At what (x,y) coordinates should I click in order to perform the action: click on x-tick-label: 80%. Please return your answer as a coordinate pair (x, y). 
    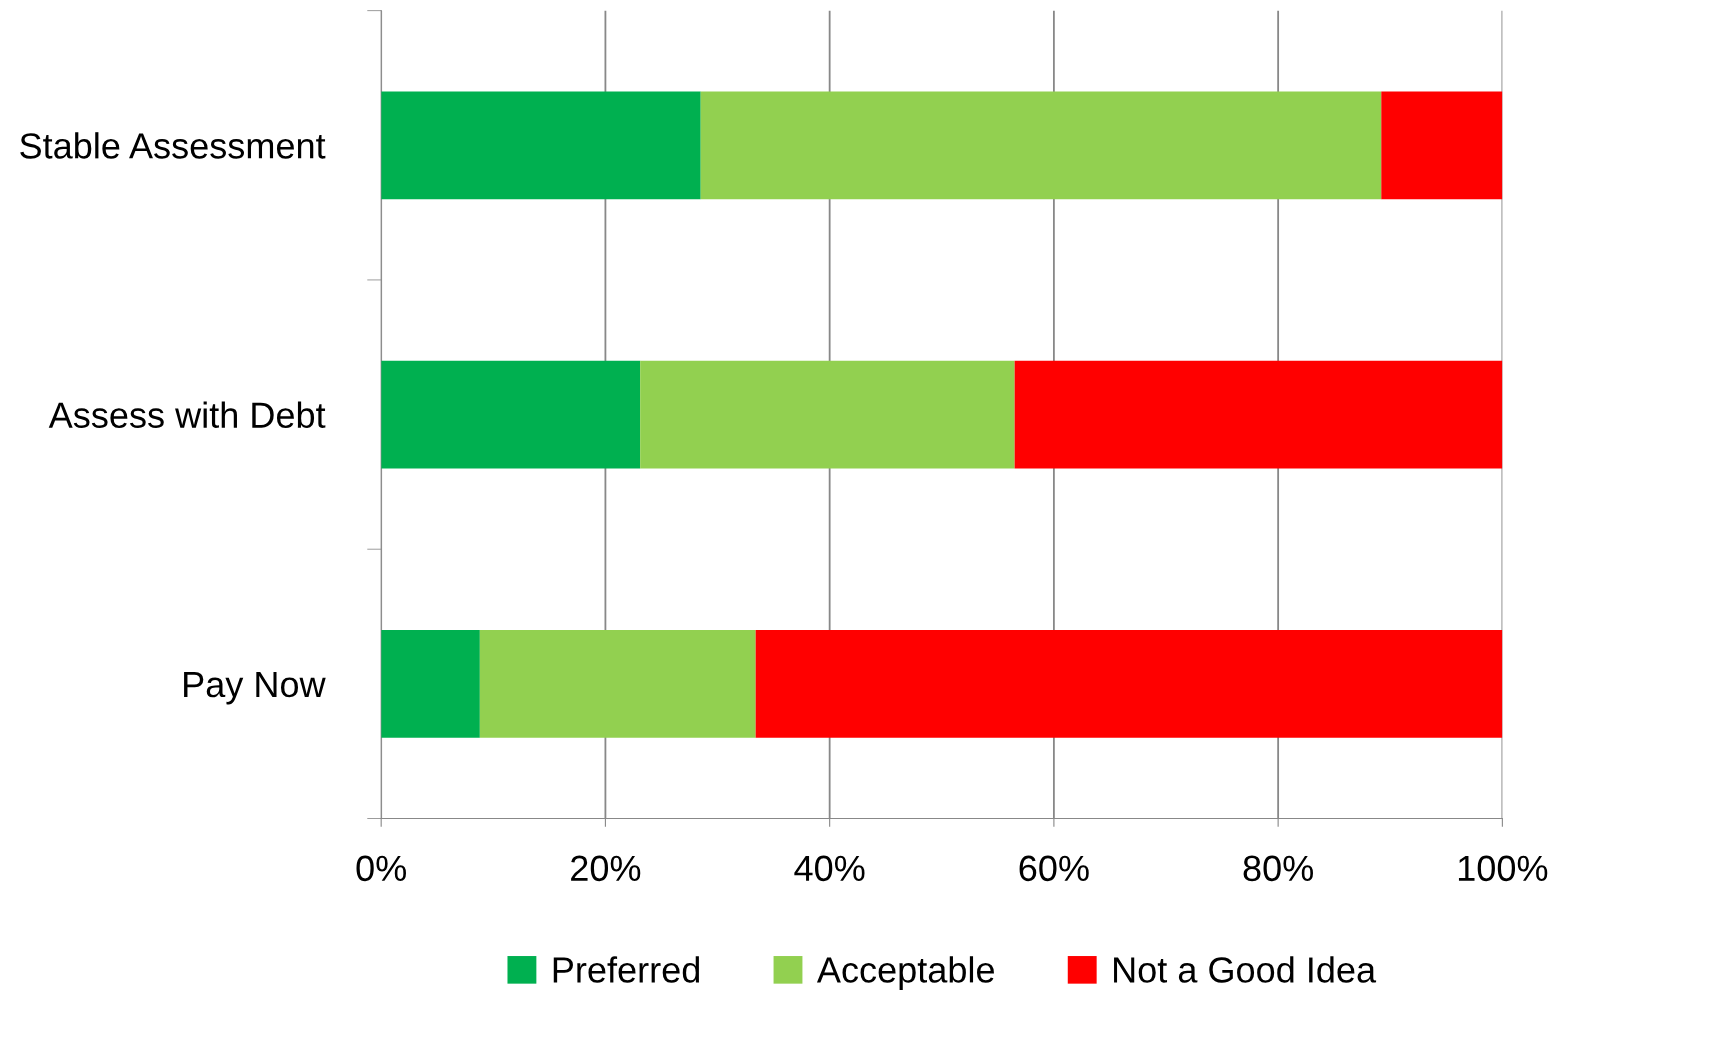
    Looking at the image, I should click on (1278, 868).